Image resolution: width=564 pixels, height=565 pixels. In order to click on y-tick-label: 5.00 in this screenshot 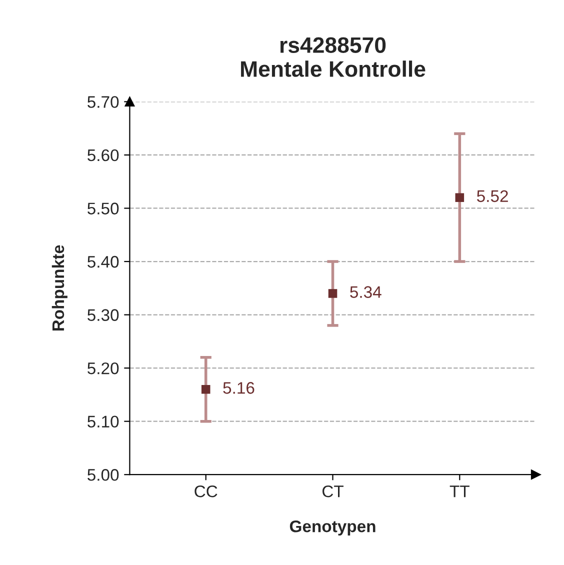, I will do `click(103, 475)`.